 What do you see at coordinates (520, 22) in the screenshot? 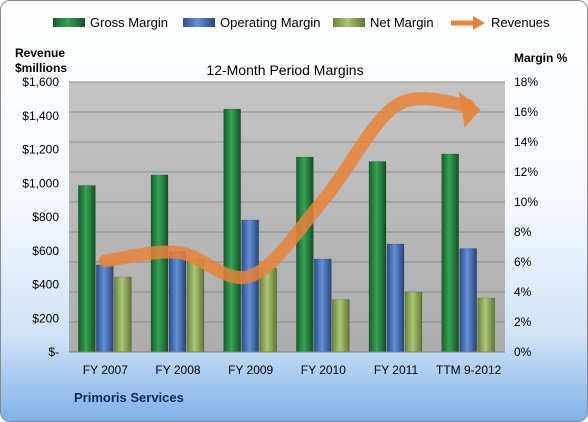
I see `legend-label-revenues: Revenues` at bounding box center [520, 22].